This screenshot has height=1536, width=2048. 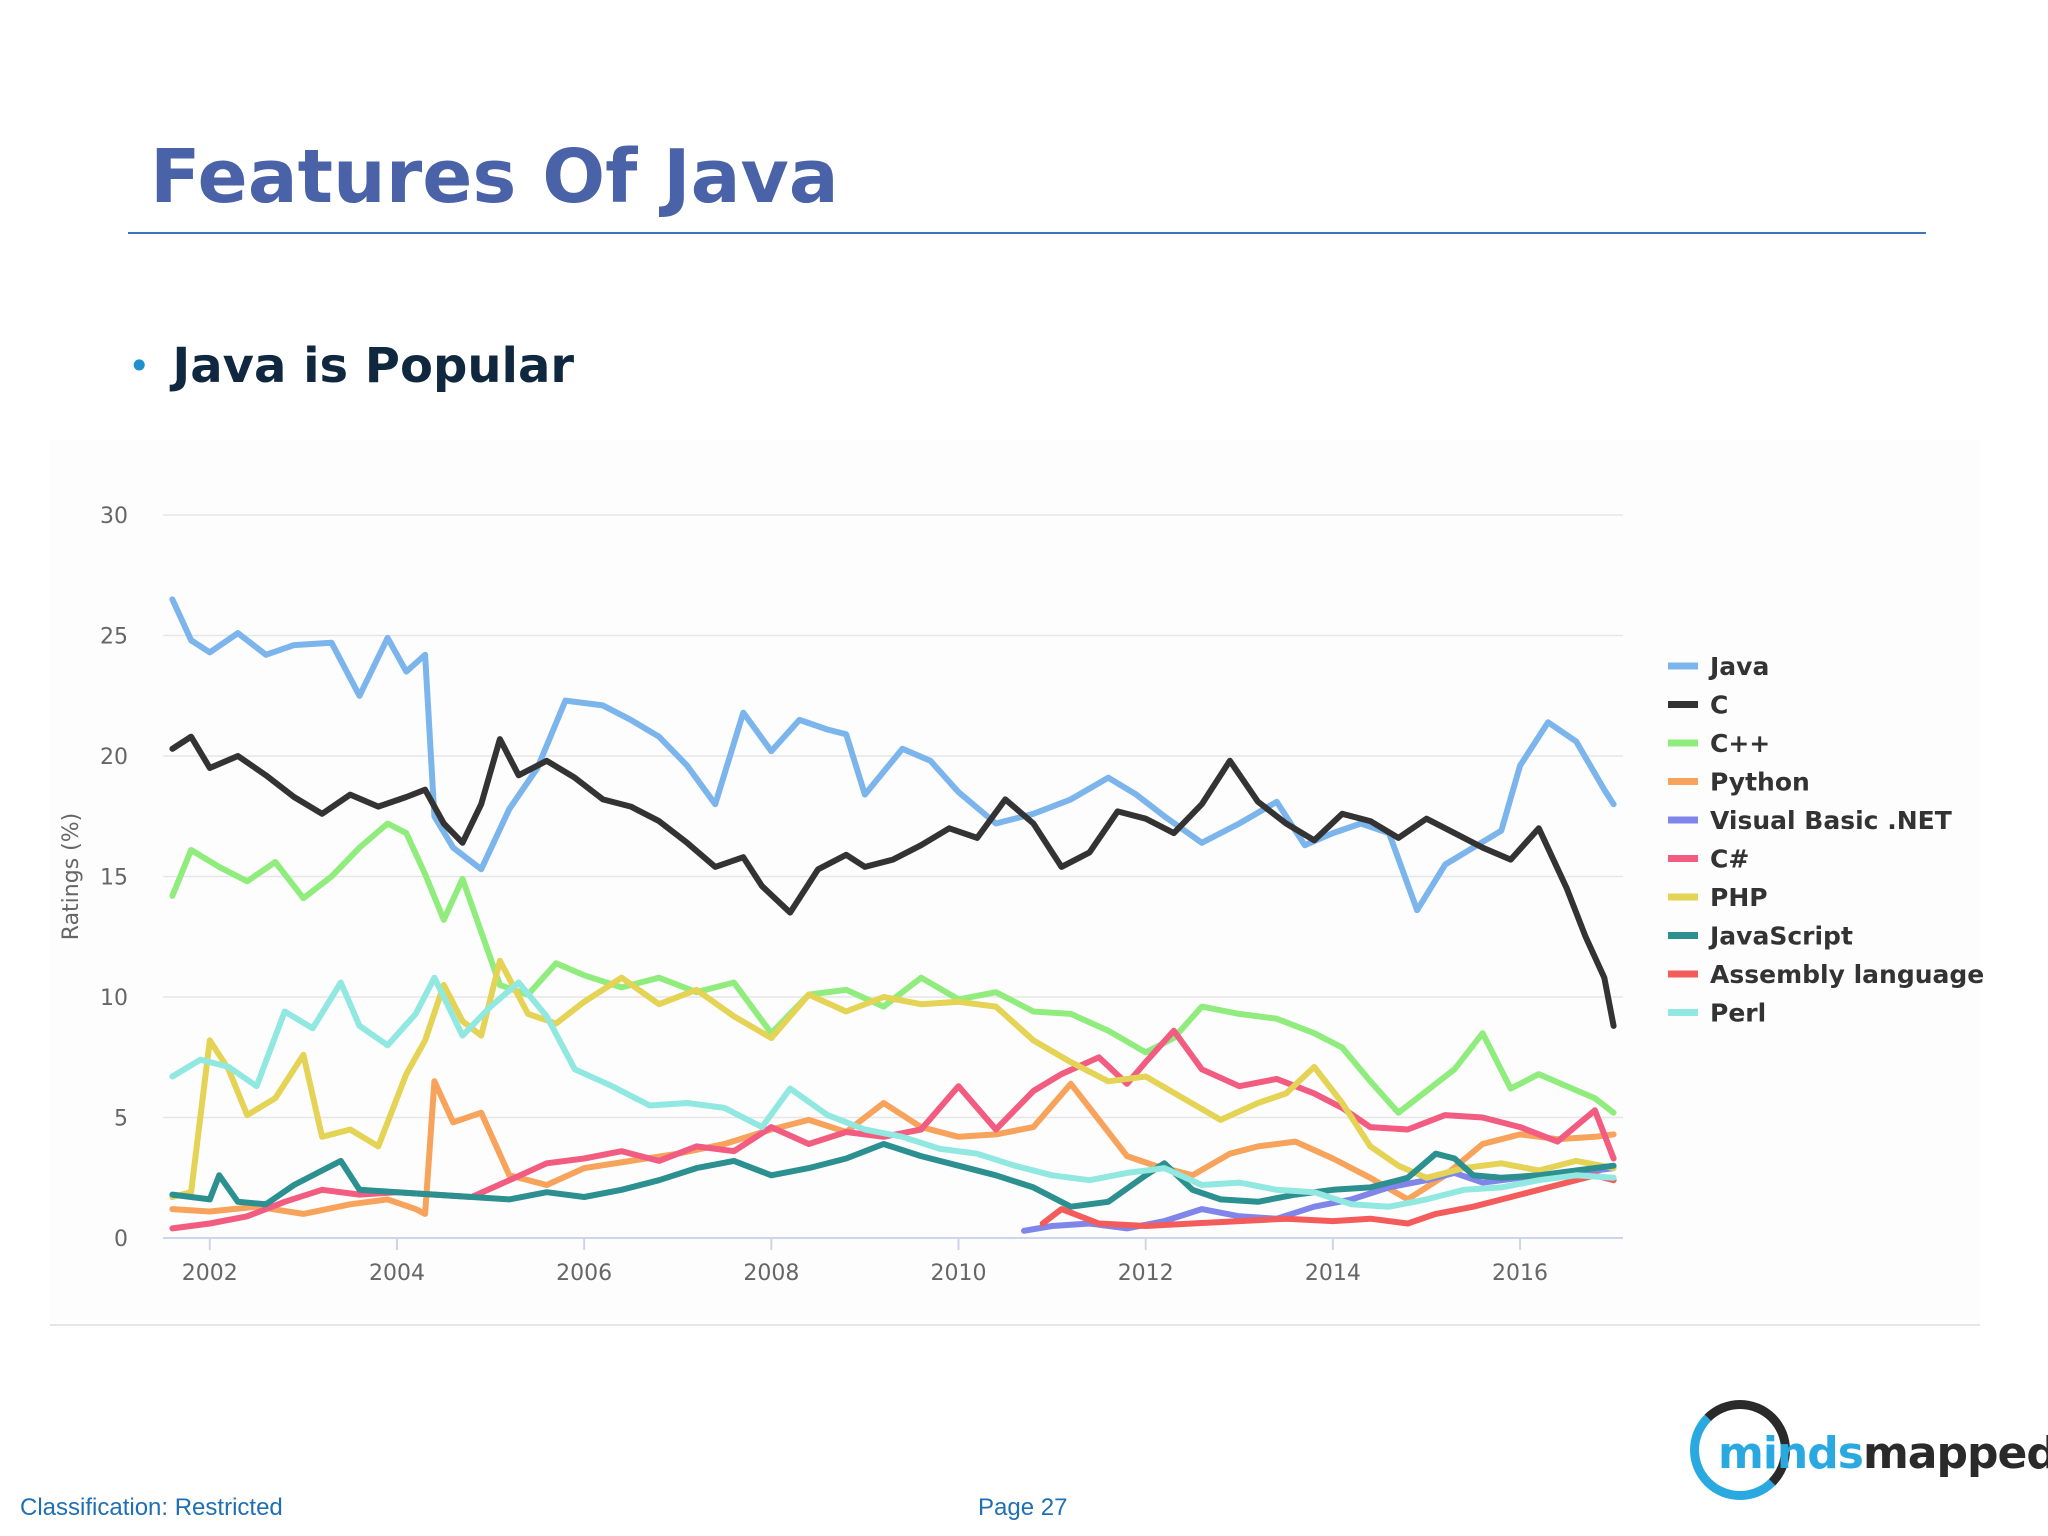 I want to click on x-tick-label-2010: 2010, so click(x=959, y=1273).